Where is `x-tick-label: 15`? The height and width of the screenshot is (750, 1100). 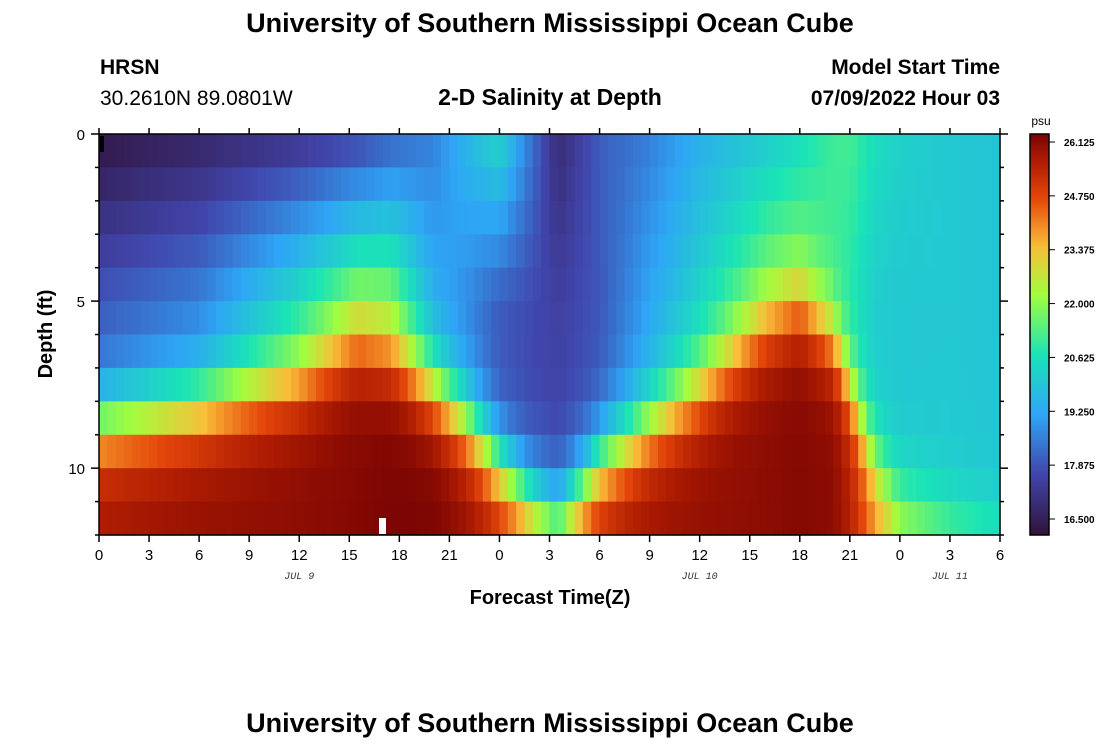
x-tick-label: 15 is located at coordinates (749, 555).